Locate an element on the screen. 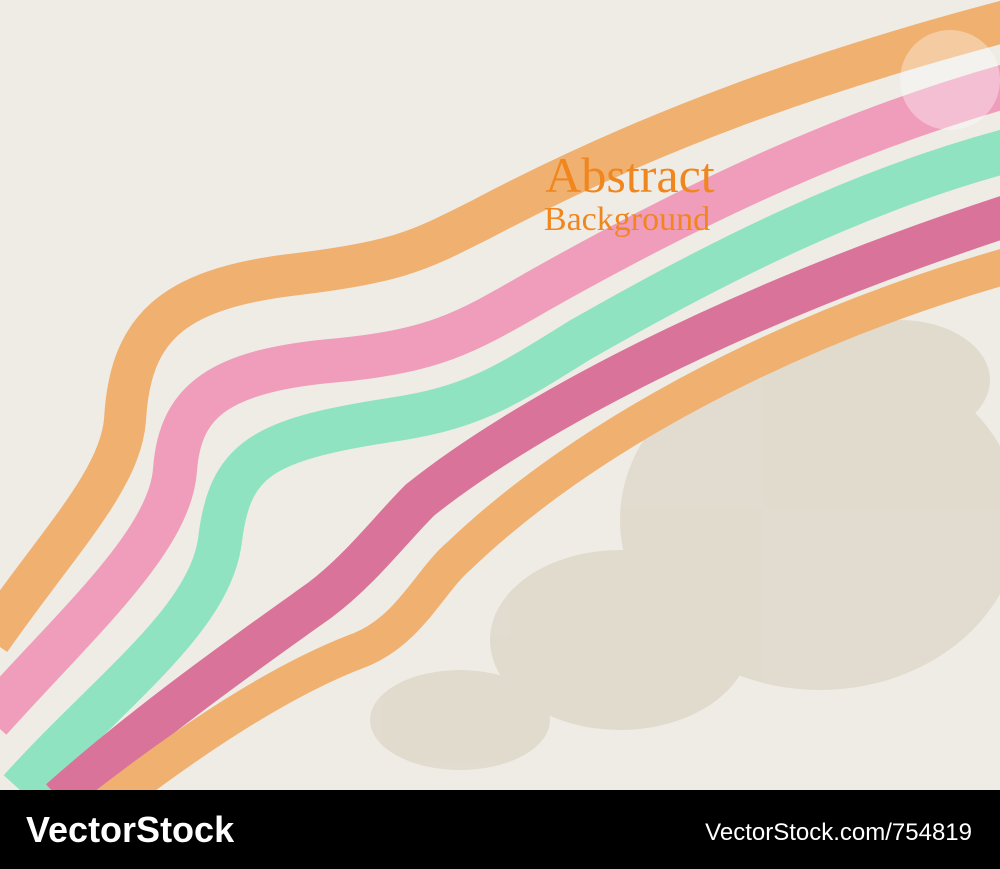  title-line2: Background is located at coordinates (627, 219).